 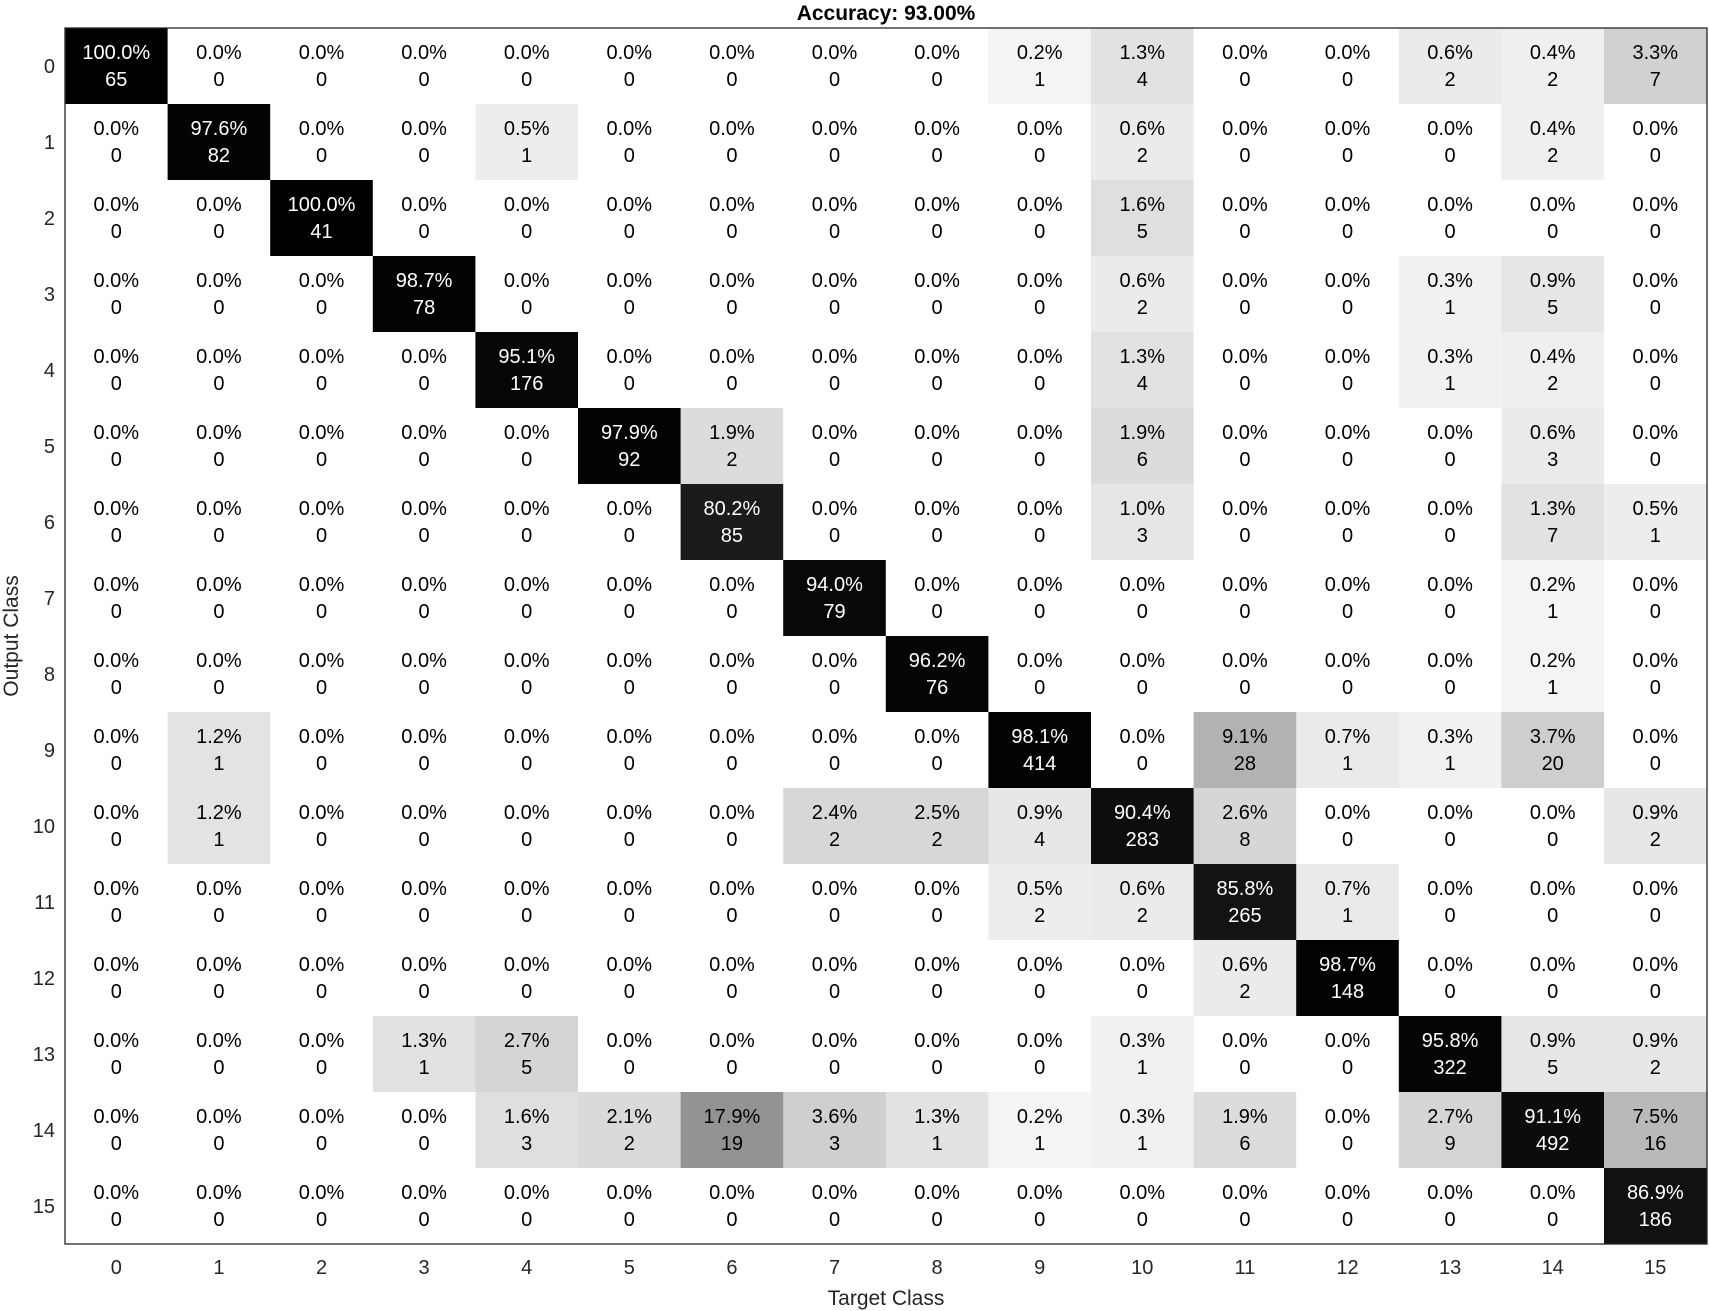 What do you see at coordinates (1143, 129) in the screenshot?
I see `cell-percent-label: 0.6%` at bounding box center [1143, 129].